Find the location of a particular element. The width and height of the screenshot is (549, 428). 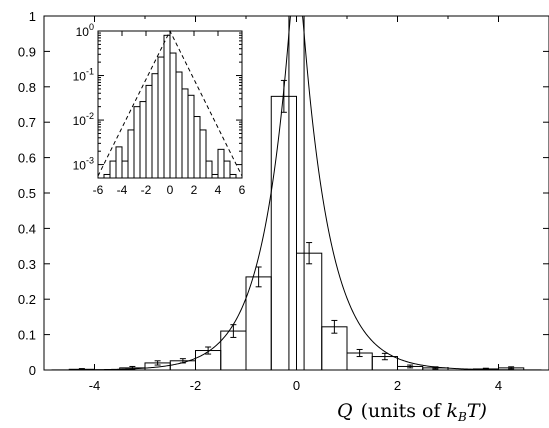

inset-x-tick-labels: -6 -4 -2 0 2 4 6 is located at coordinates (169, 190).